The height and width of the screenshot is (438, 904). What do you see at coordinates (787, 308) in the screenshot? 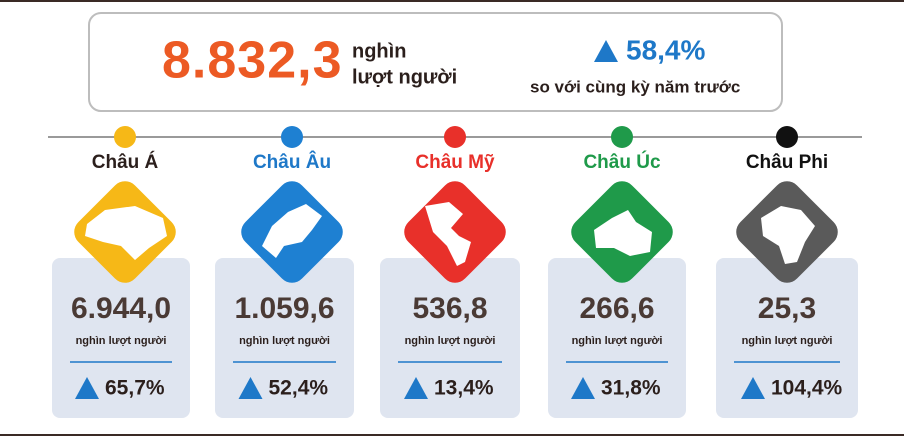
I see `region-value: 25,3` at bounding box center [787, 308].